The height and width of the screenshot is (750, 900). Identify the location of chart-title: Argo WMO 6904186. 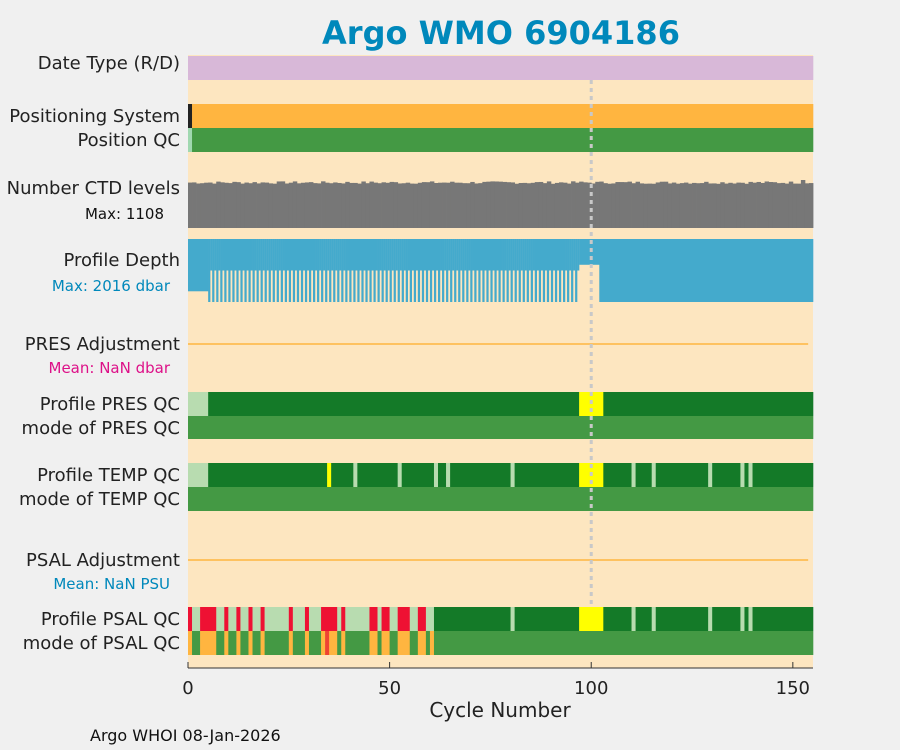
(501, 33).